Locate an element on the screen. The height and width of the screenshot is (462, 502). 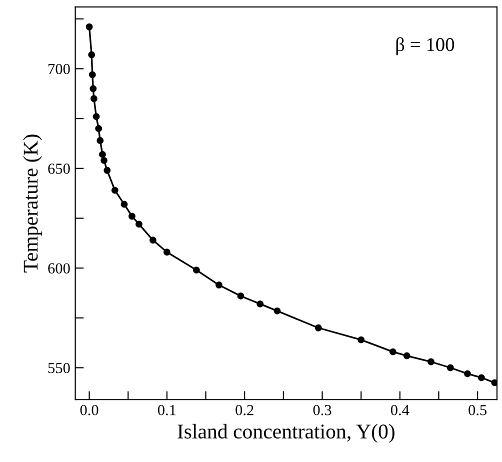
annotation: β = 100 is located at coordinates (425, 46).